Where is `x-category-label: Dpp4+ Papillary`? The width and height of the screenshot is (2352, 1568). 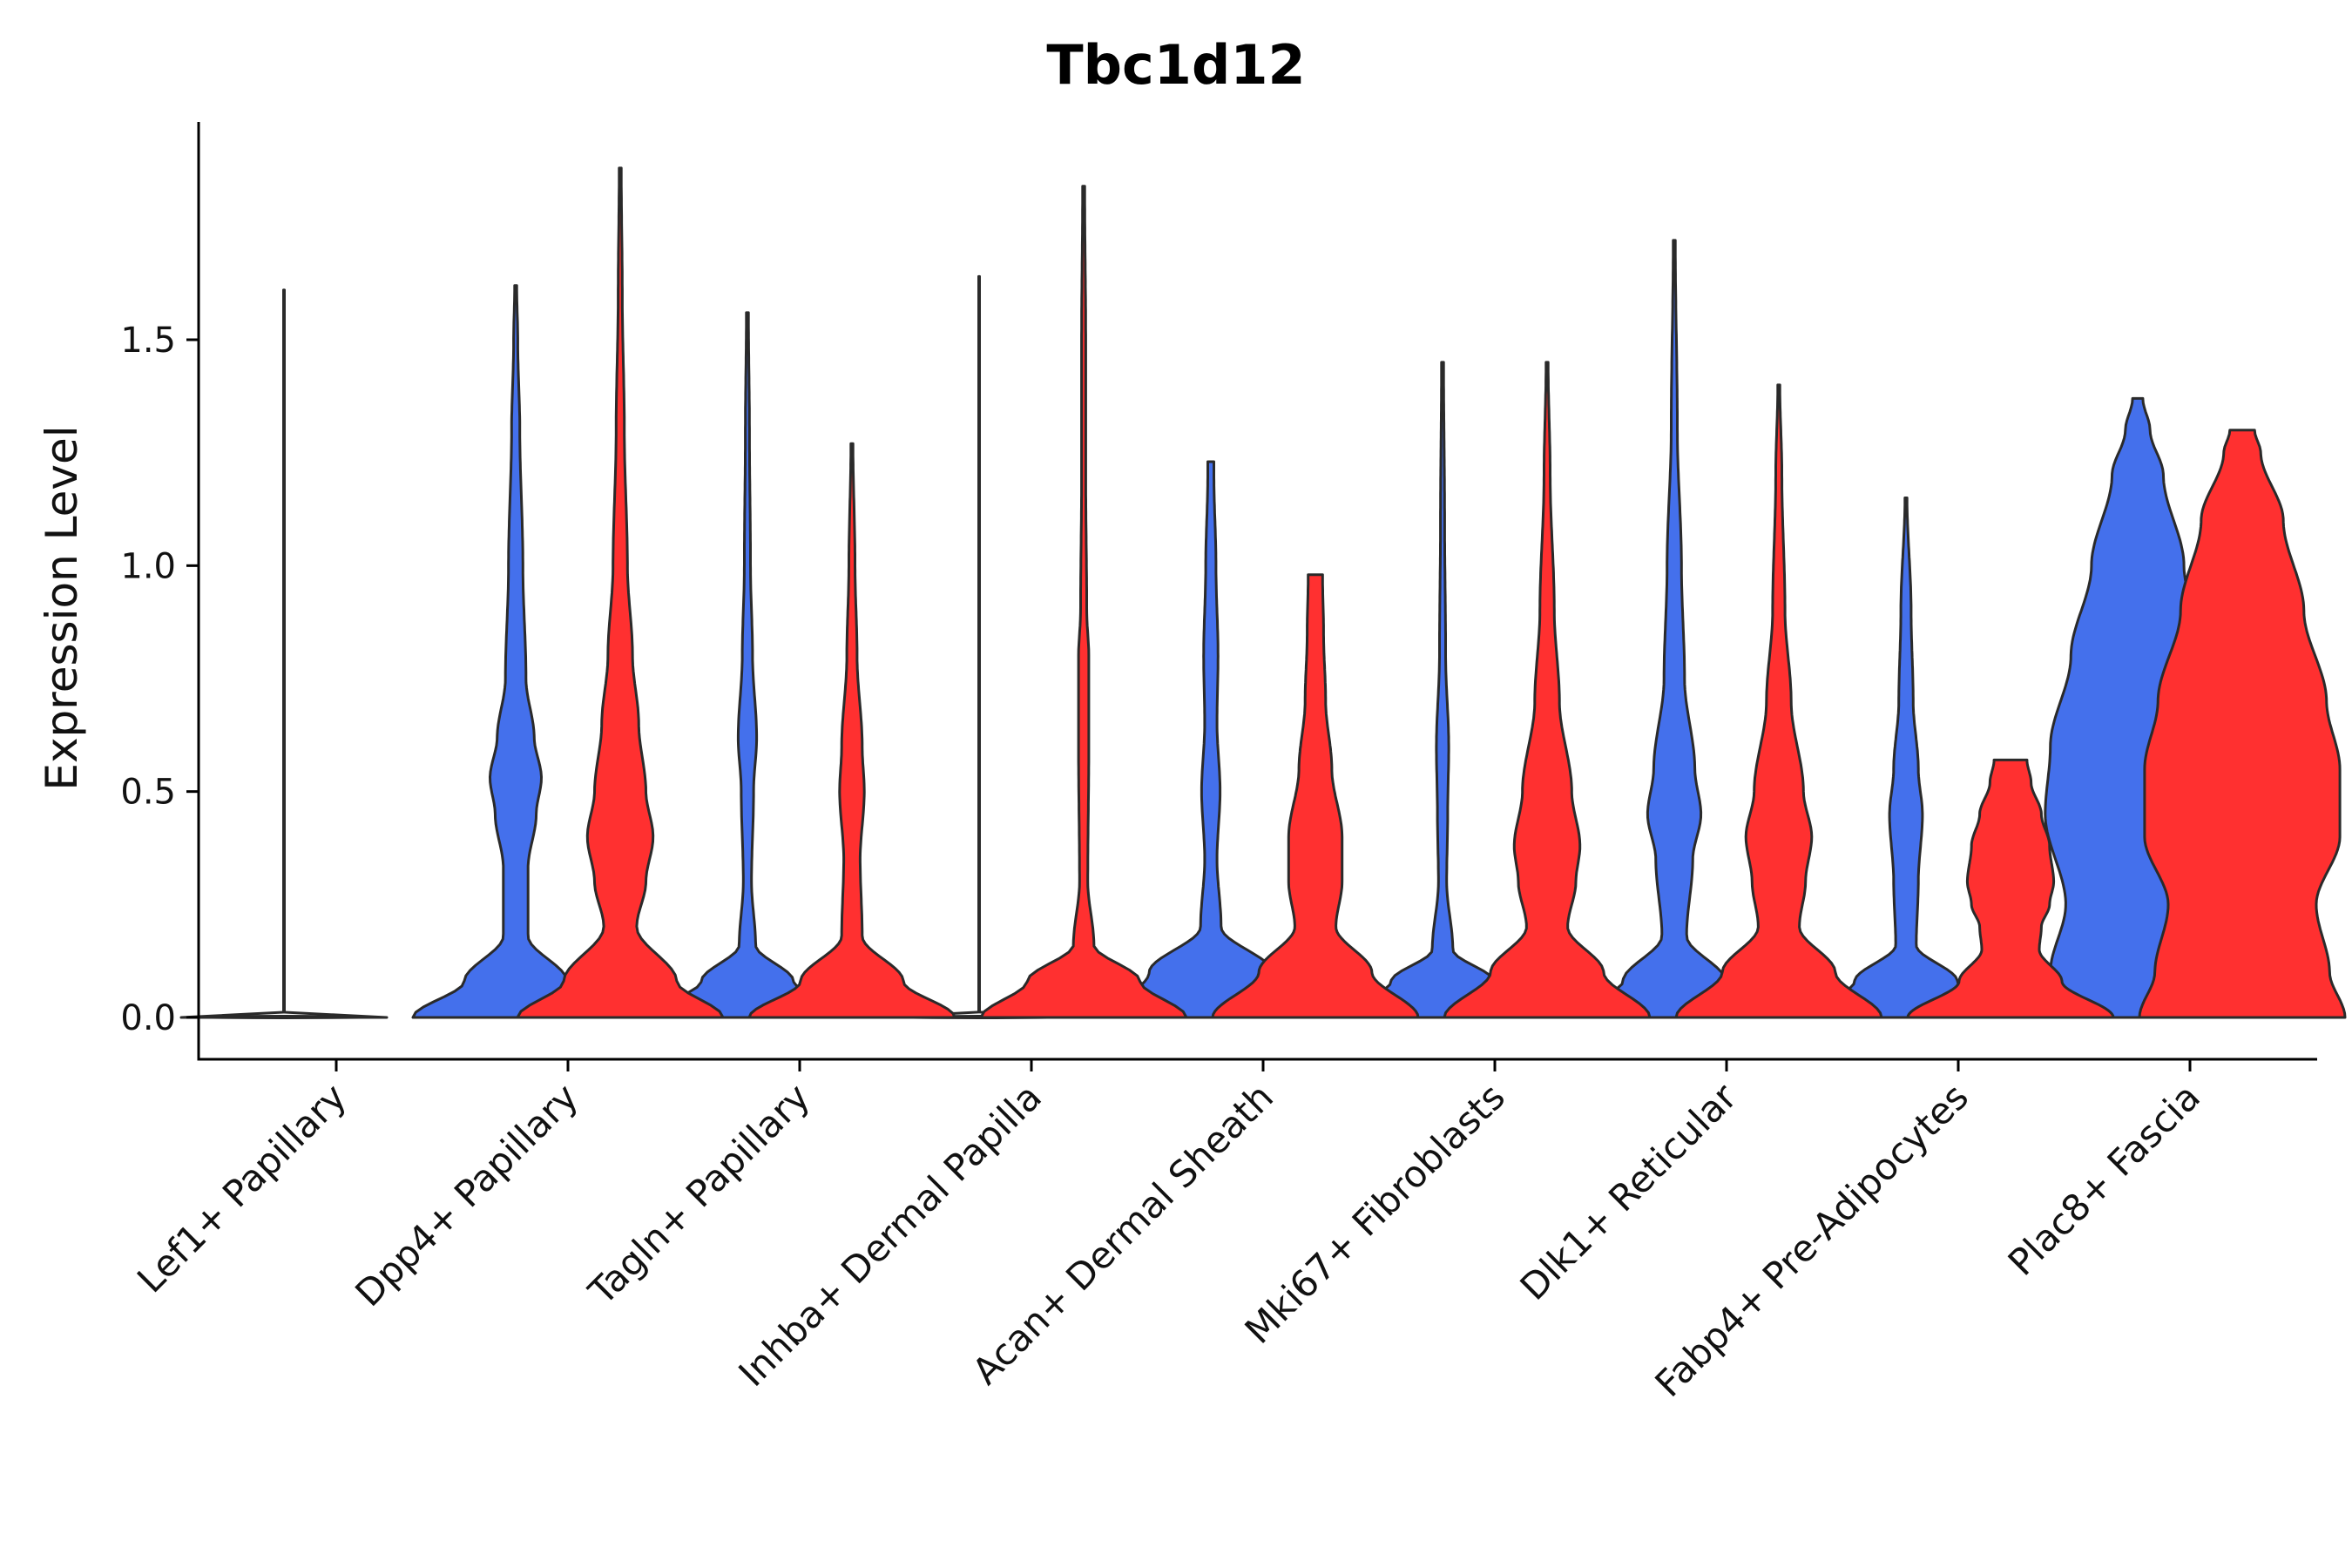 x-category-label: Dpp4+ Papillary is located at coordinates (466, 1195).